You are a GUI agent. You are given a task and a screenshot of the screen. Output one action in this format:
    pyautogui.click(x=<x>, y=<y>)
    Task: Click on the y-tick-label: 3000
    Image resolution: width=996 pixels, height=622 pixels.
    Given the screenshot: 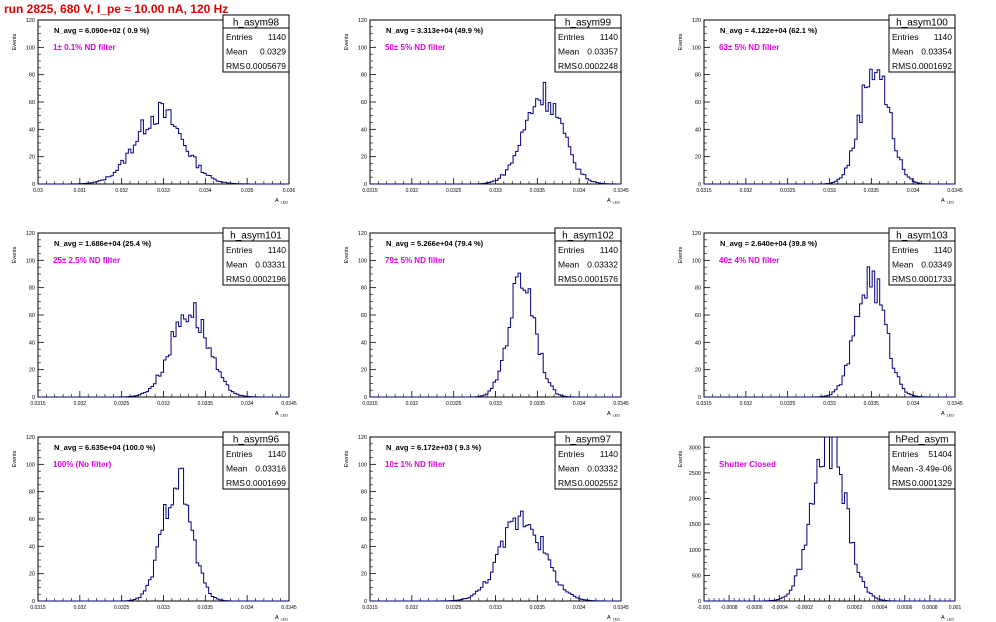 What is the action you would take?
    pyautogui.click(x=695, y=448)
    